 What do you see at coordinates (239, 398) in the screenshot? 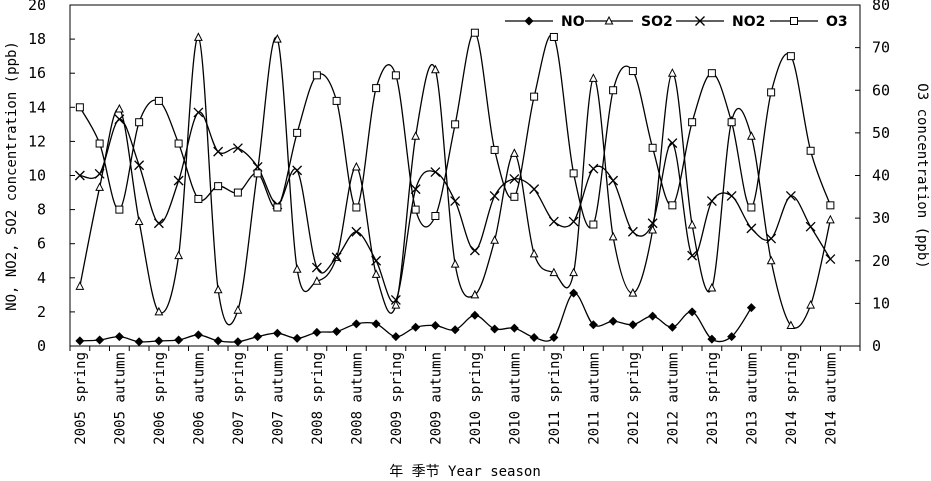
I see `x-tick-label: 2007 spring` at bounding box center [239, 398].